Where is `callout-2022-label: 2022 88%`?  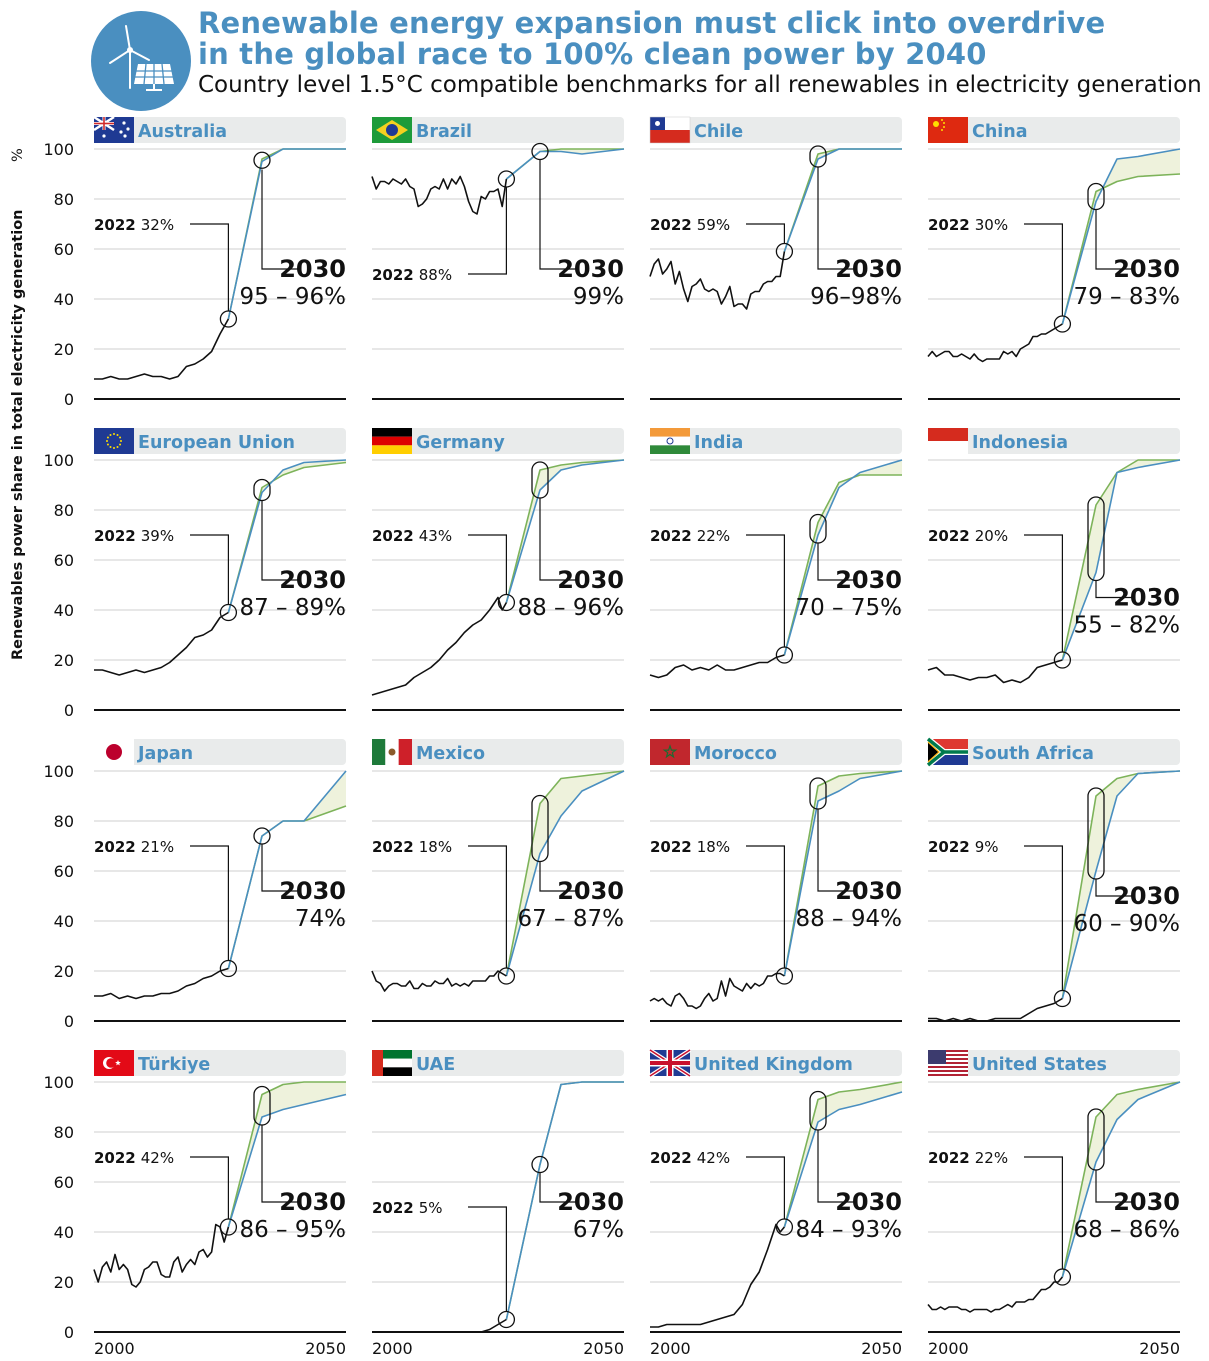
callout-2022-label: 2022 88% is located at coordinates (412, 275).